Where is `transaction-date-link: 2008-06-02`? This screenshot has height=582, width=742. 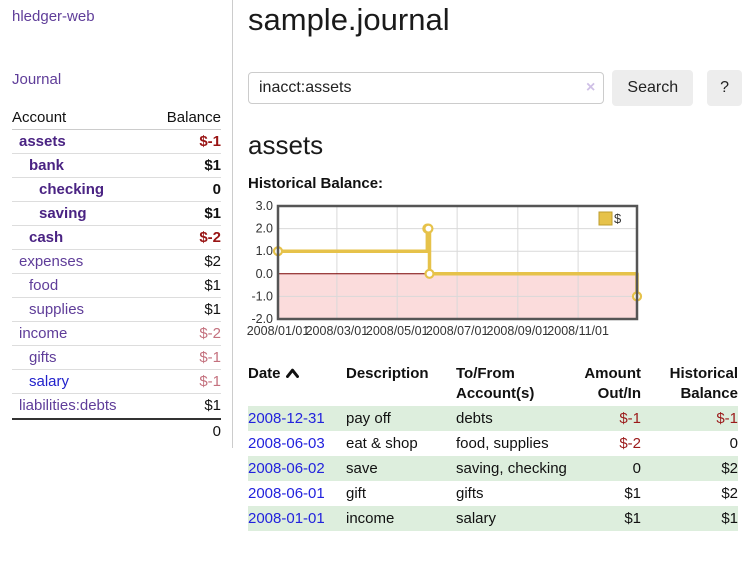 transaction-date-link: 2008-06-02 is located at coordinates (286, 468).